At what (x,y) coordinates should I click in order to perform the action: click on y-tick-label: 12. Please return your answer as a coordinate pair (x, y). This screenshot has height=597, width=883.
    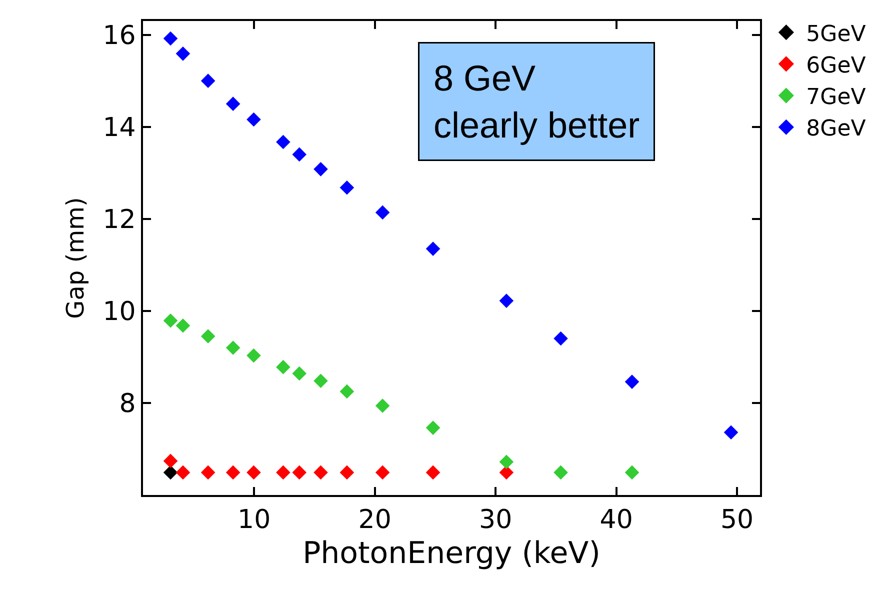
    Looking at the image, I should click on (119, 219).